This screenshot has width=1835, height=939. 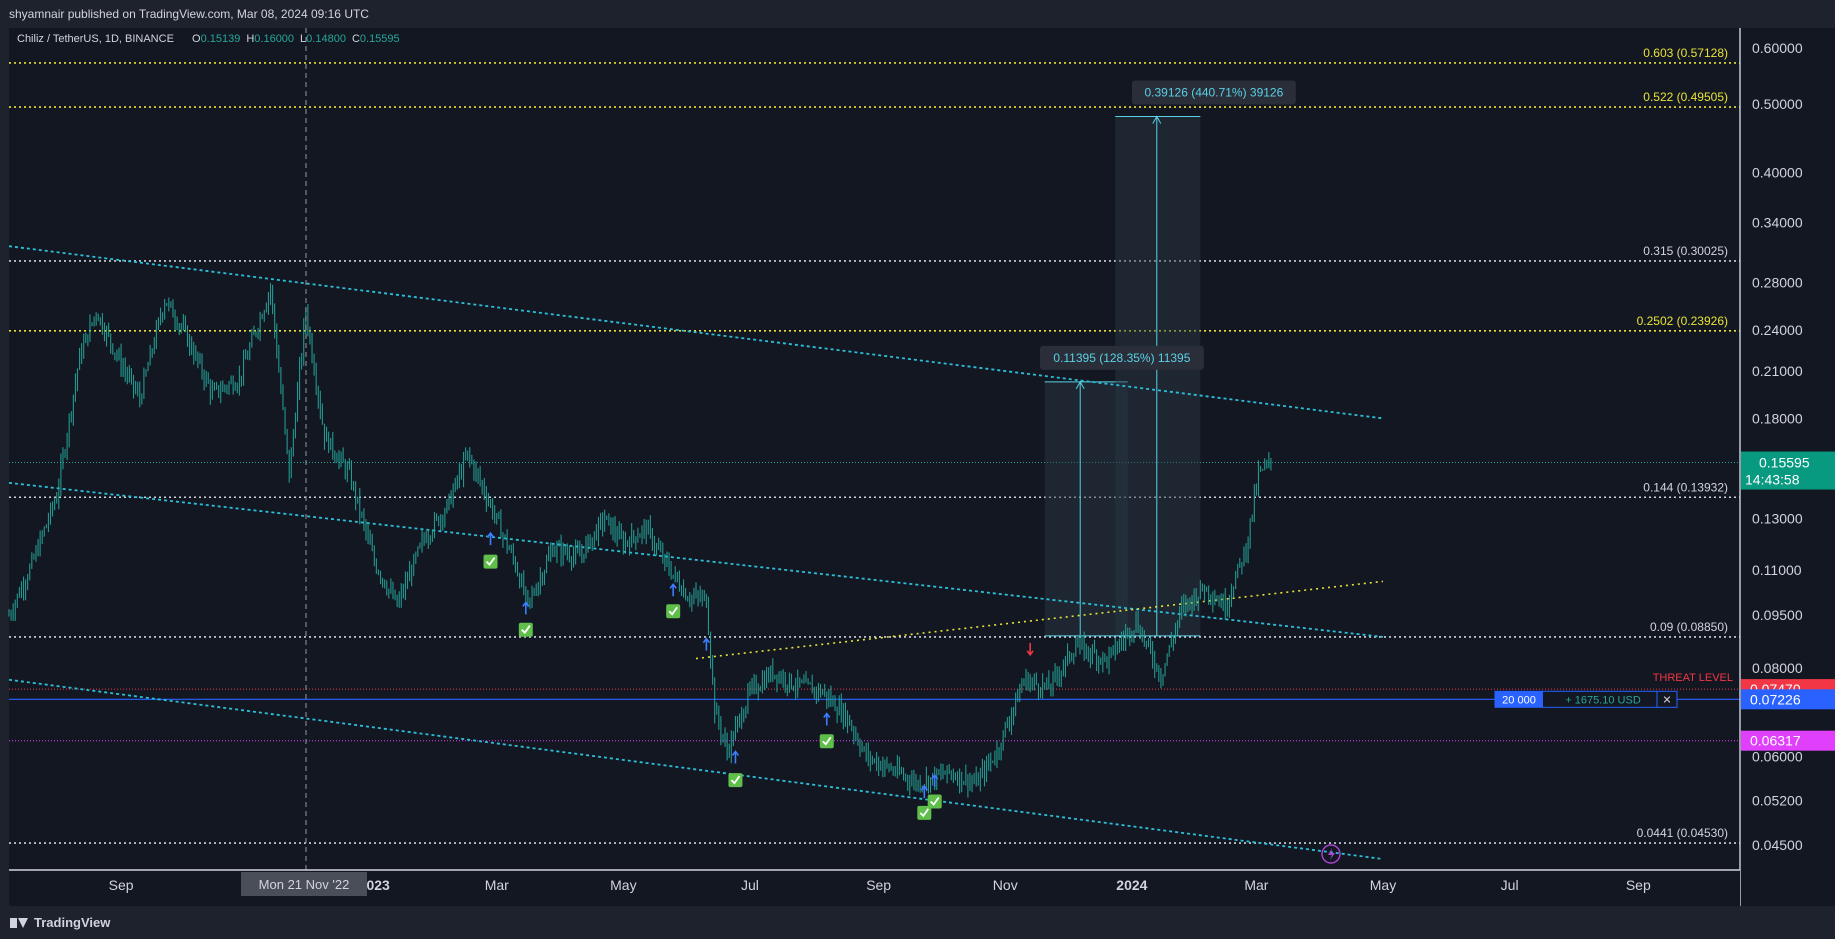 What do you see at coordinates (95, 39) in the screenshot?
I see `symbol-title: Chiliz / TetherUS, 1D, BINANCE` at bounding box center [95, 39].